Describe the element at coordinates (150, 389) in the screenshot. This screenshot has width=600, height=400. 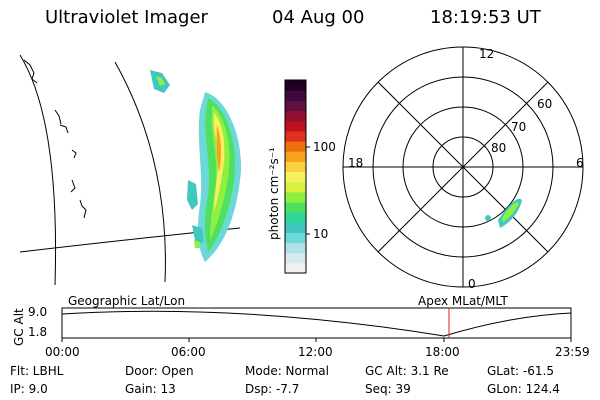
I see `info-gain: Gain: 13` at that location.